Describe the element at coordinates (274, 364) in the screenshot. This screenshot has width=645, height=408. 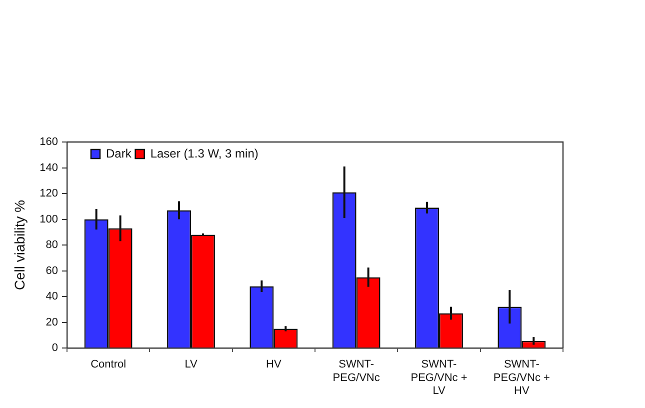
I see `x-tick-label: HV` at that location.